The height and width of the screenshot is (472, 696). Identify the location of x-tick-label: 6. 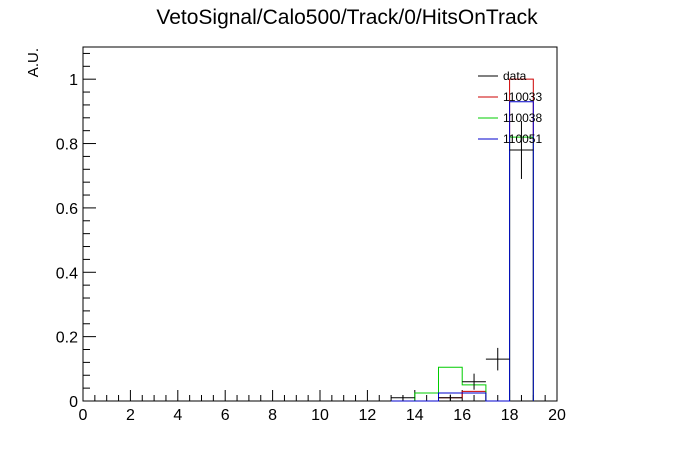
(225, 415).